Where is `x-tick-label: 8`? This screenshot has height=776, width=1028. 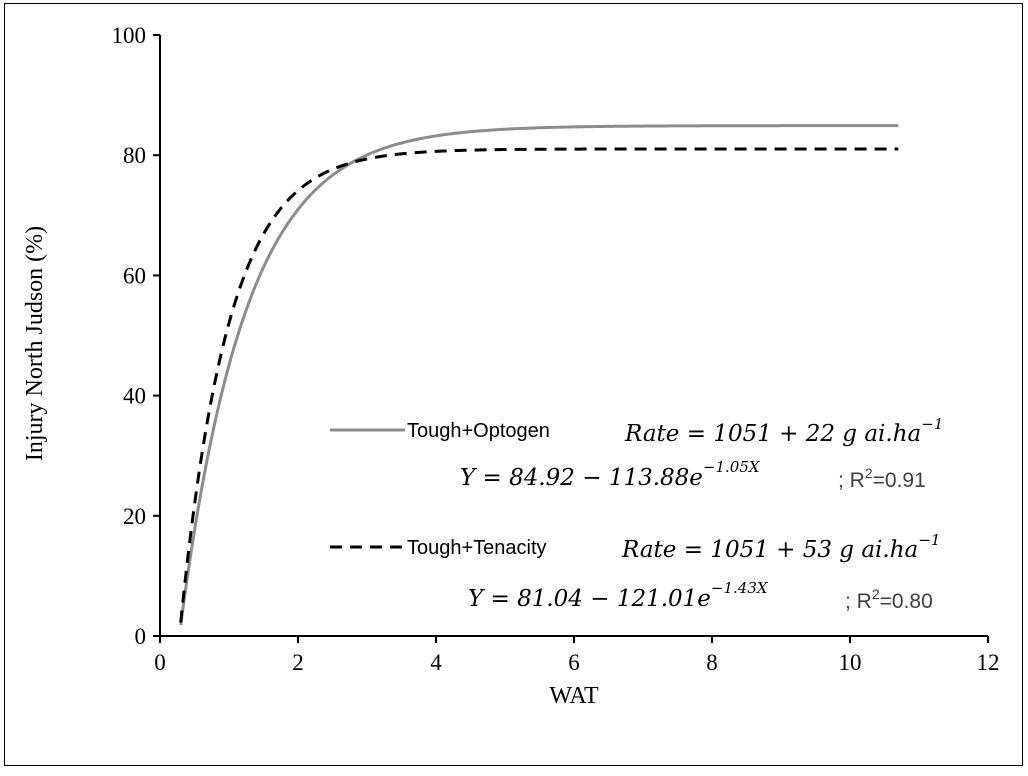
x-tick-label: 8 is located at coordinates (712, 662).